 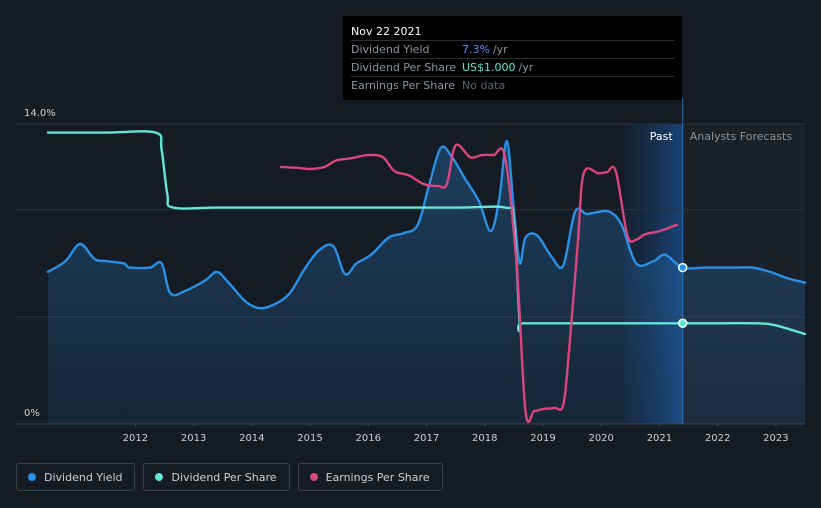 I want to click on legend-item-earnings-per-share: Earnings Per Share, so click(x=370, y=477).